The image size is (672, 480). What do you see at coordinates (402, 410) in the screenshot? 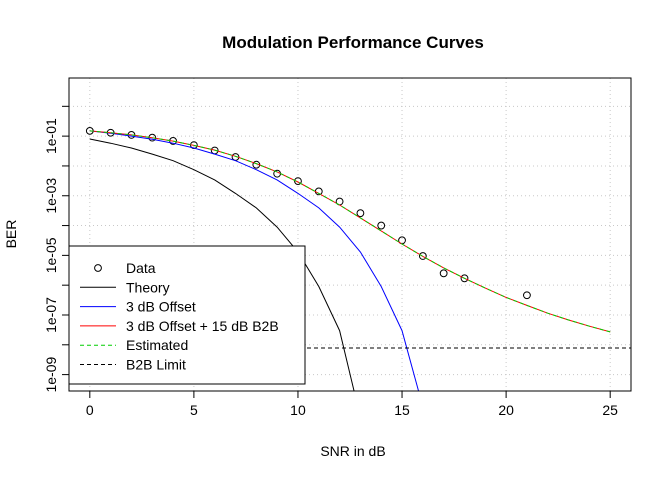
I see `x-tick-label-3: 15` at bounding box center [402, 410].